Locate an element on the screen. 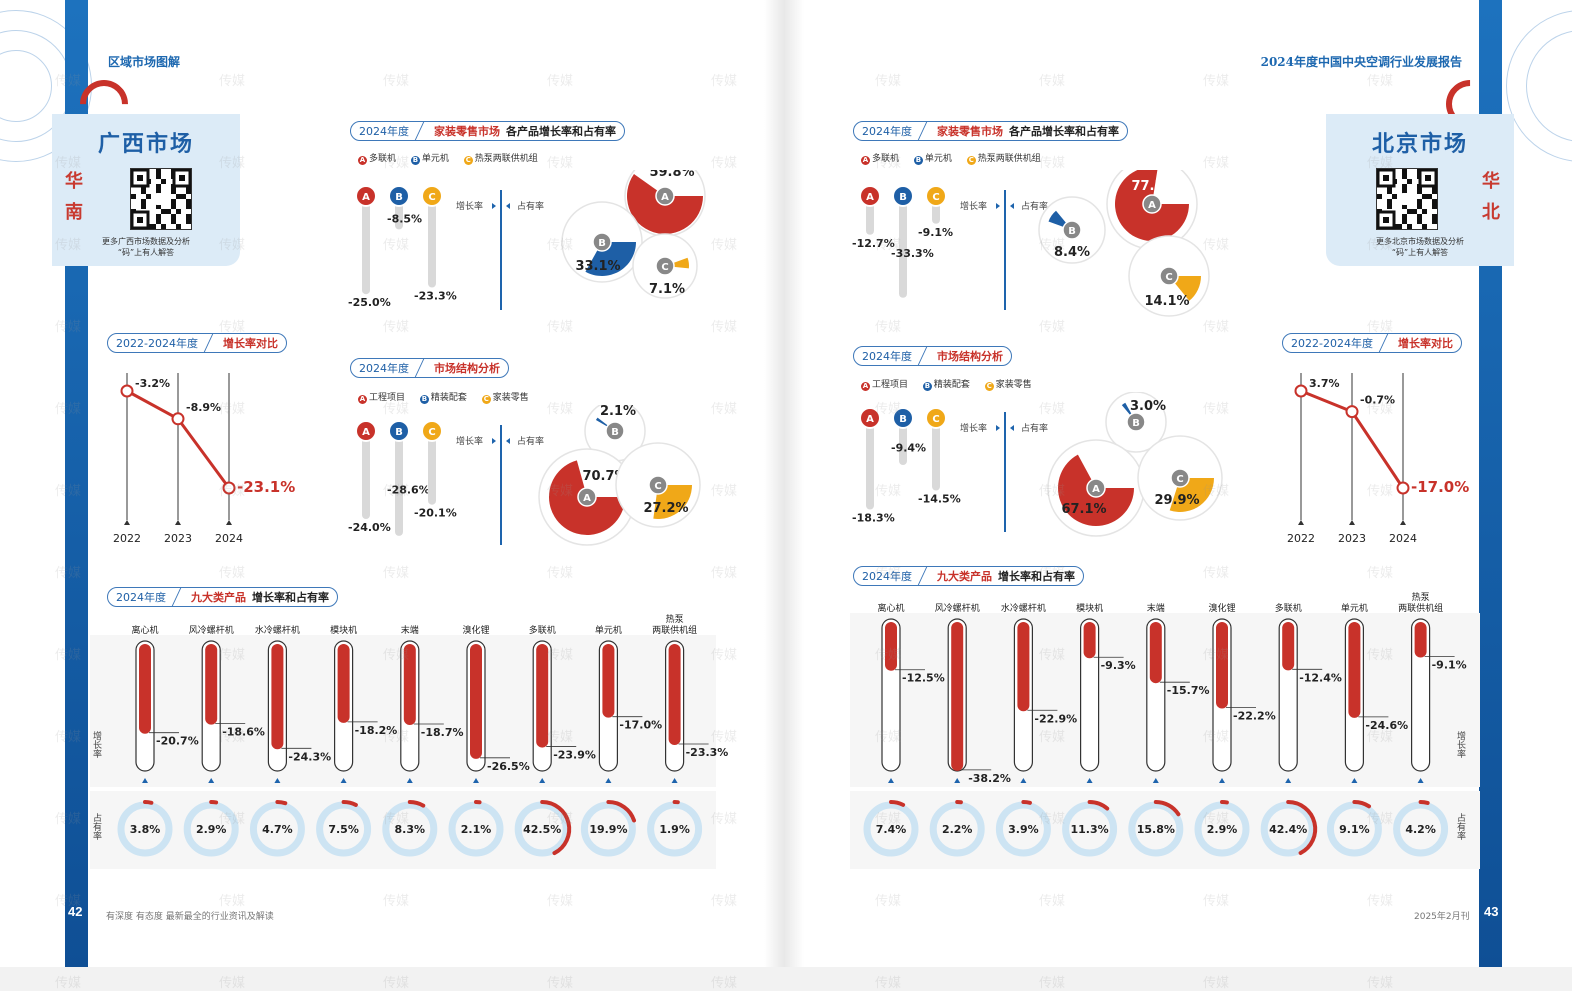  qr-note: 更多北京市场数据及分析 “码”上有人解答 is located at coordinates (1420, 247).